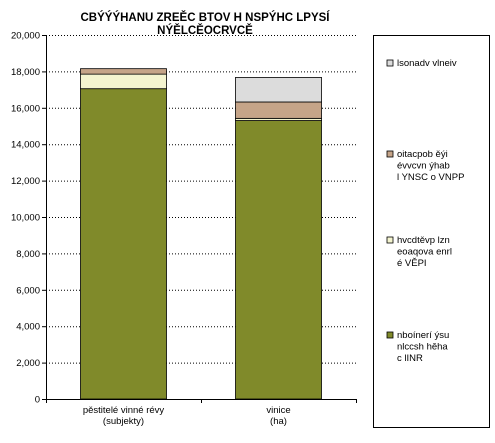 The image size is (495, 443). Describe the element at coordinates (123, 421) in the screenshot. I see `x-category-label: (subjekty)` at that location.